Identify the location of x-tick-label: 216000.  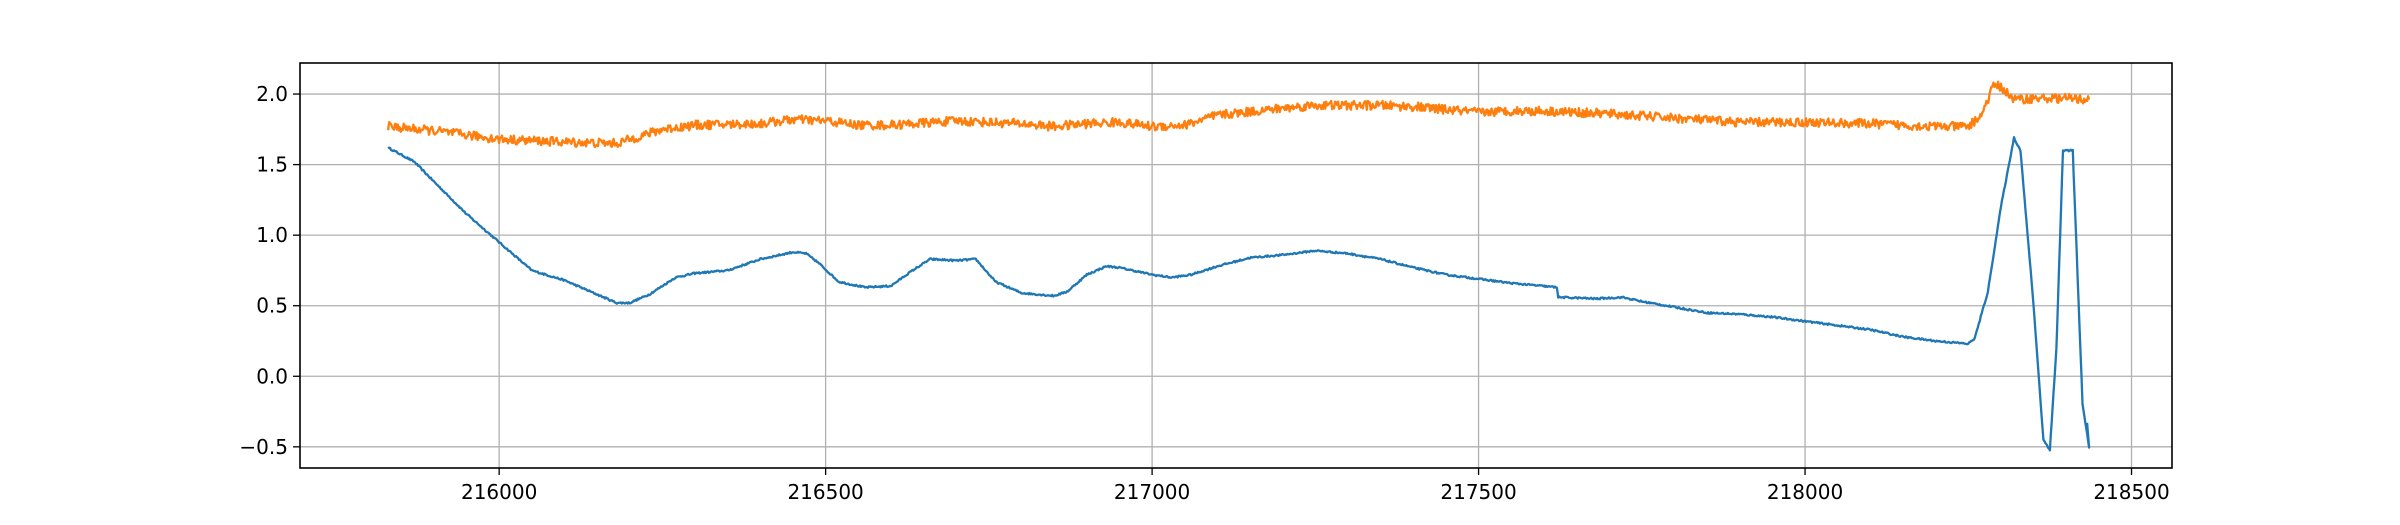
(499, 492).